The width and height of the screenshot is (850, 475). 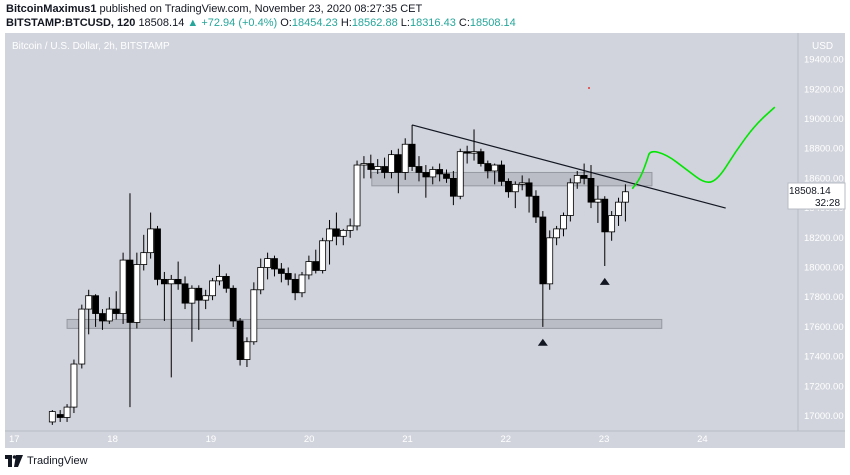 I want to click on x-tick-label: 20, so click(x=309, y=439).